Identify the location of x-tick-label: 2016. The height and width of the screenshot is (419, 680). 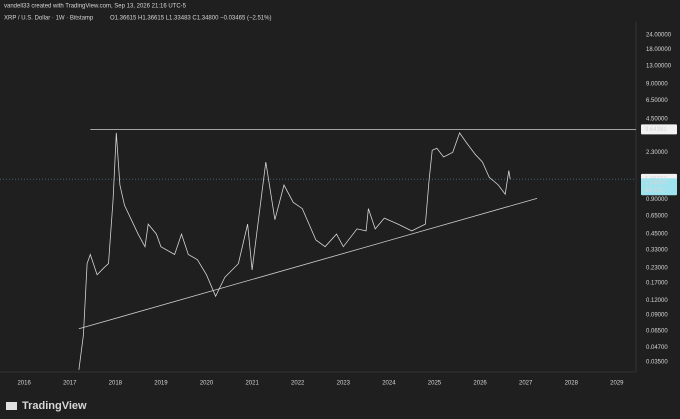
(24, 384).